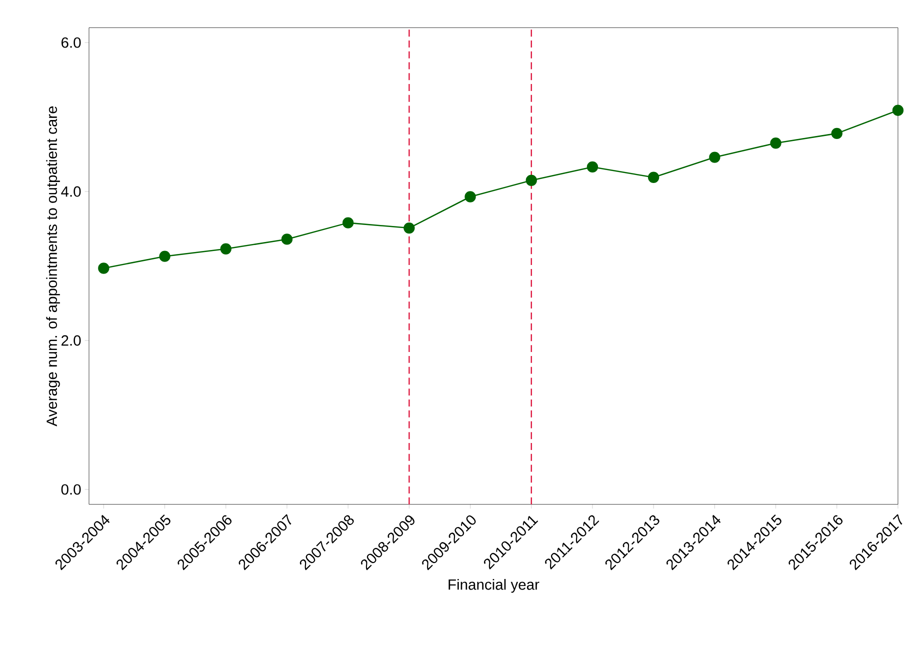  What do you see at coordinates (71, 489) in the screenshot?
I see `y-tick-label: 0.0` at bounding box center [71, 489].